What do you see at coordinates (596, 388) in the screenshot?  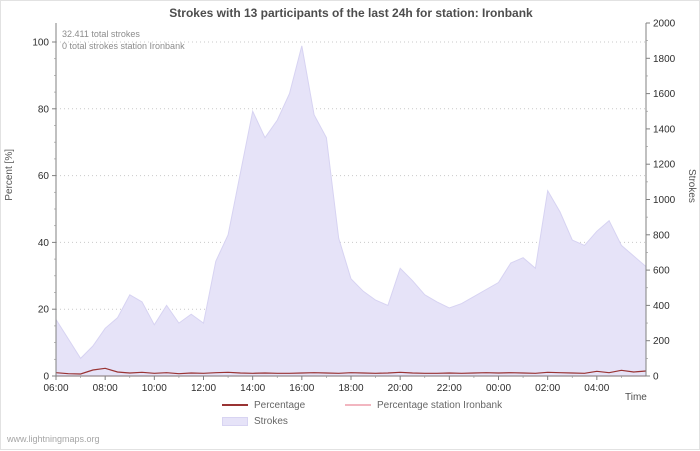 I see `x-tick-label: 04:00` at bounding box center [596, 388].